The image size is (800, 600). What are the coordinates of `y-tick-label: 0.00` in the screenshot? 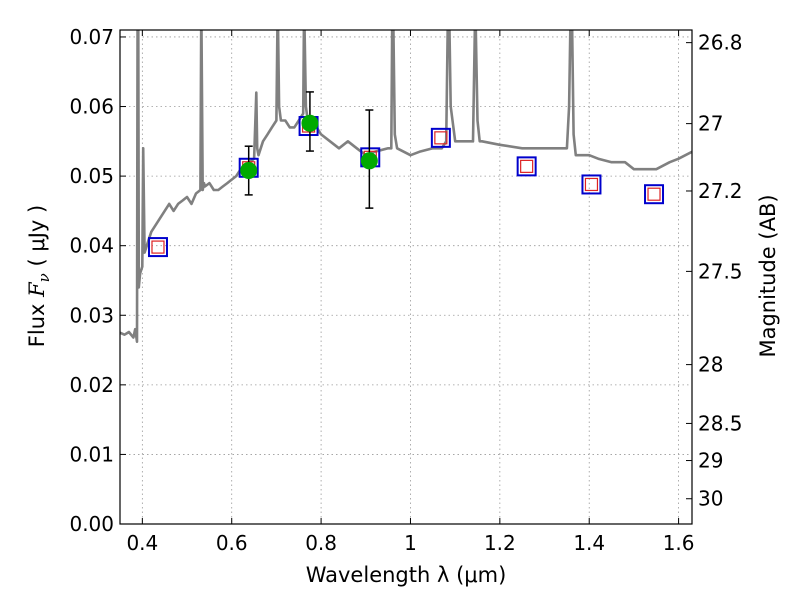 It's located at (91, 524).